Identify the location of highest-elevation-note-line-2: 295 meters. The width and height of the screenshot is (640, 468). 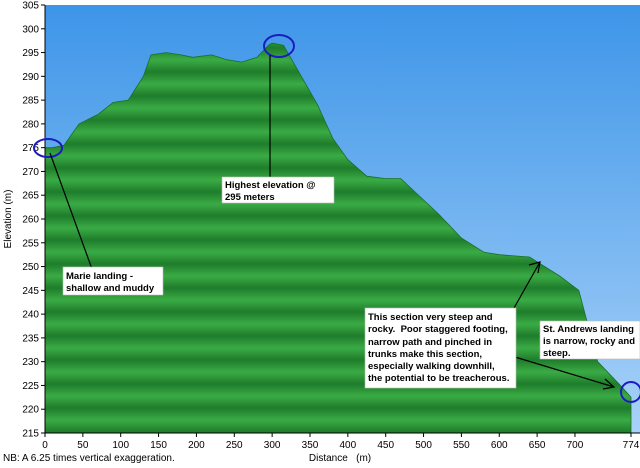
(250, 197).